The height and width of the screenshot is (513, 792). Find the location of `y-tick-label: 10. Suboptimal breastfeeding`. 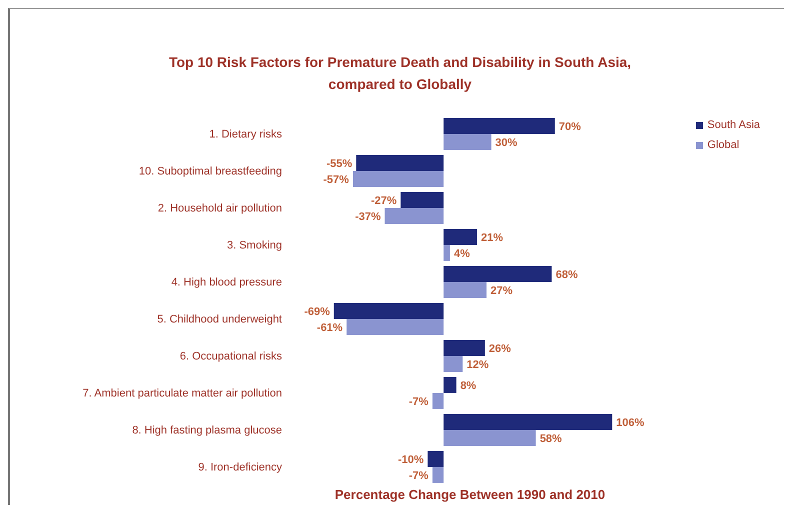

y-tick-label: 10. Suboptimal breastfeeding is located at coordinates (210, 171).